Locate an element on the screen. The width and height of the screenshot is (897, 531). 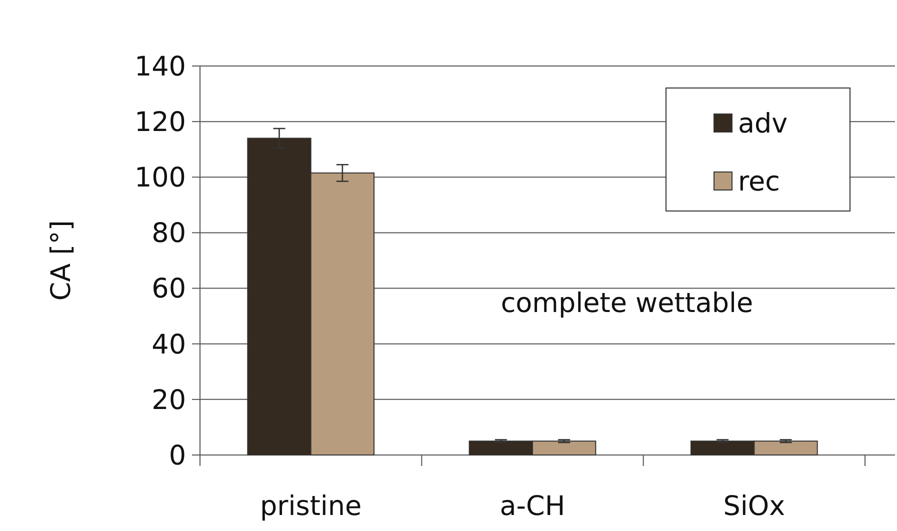
y-tick-label: 20 is located at coordinates (169, 400).